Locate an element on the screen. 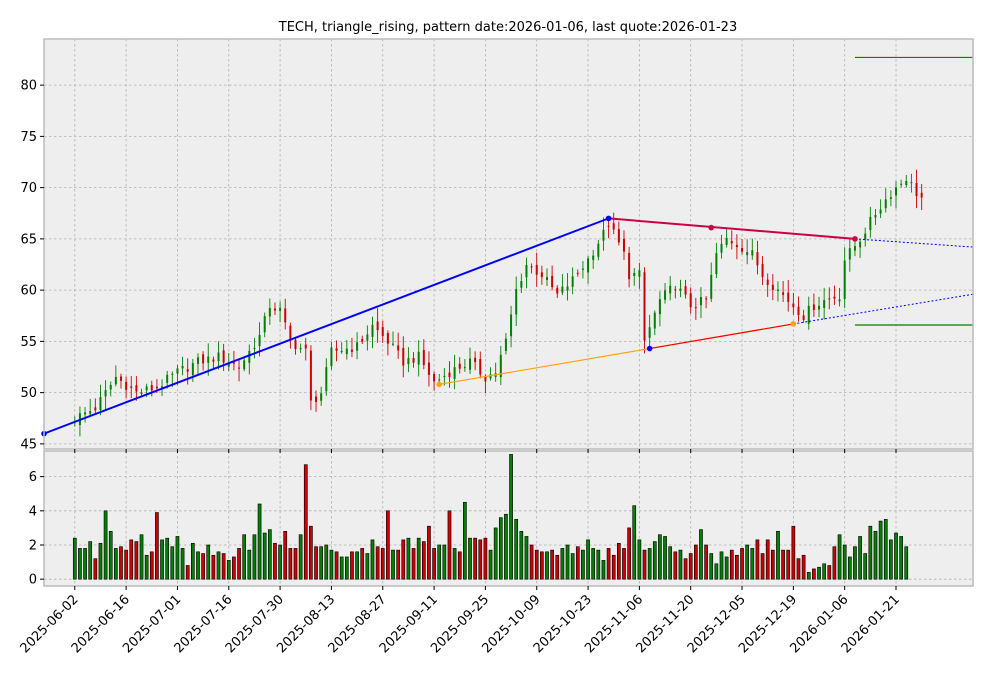 Image resolution: width=993 pixels, height=678 pixels. volume-tick-label: 0 is located at coordinates (33, 580).